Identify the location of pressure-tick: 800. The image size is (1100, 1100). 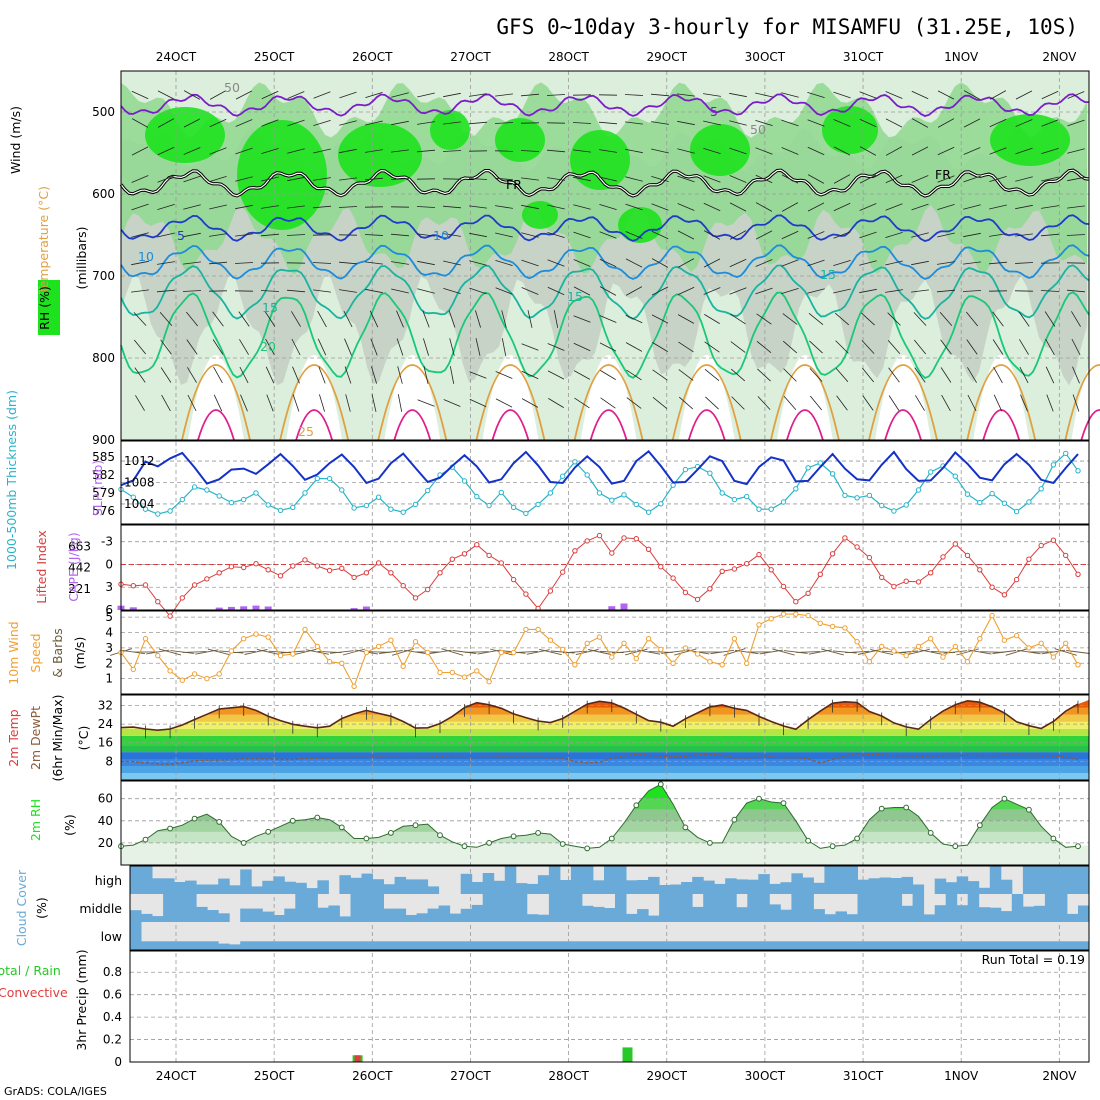
(103, 358).